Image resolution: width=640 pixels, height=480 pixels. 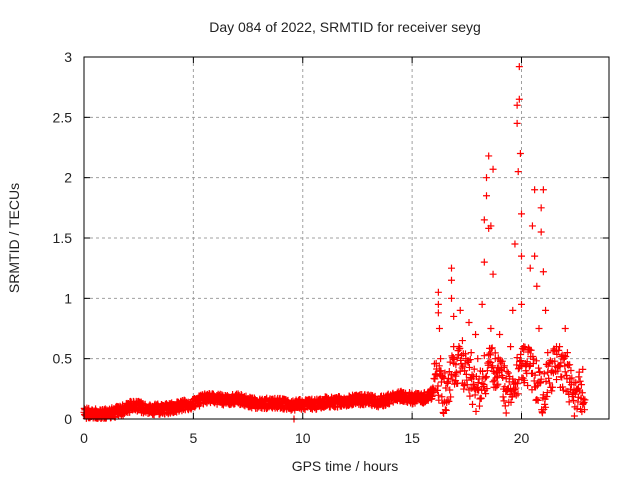 What do you see at coordinates (303, 438) in the screenshot?
I see `x-tick-label: 10` at bounding box center [303, 438].